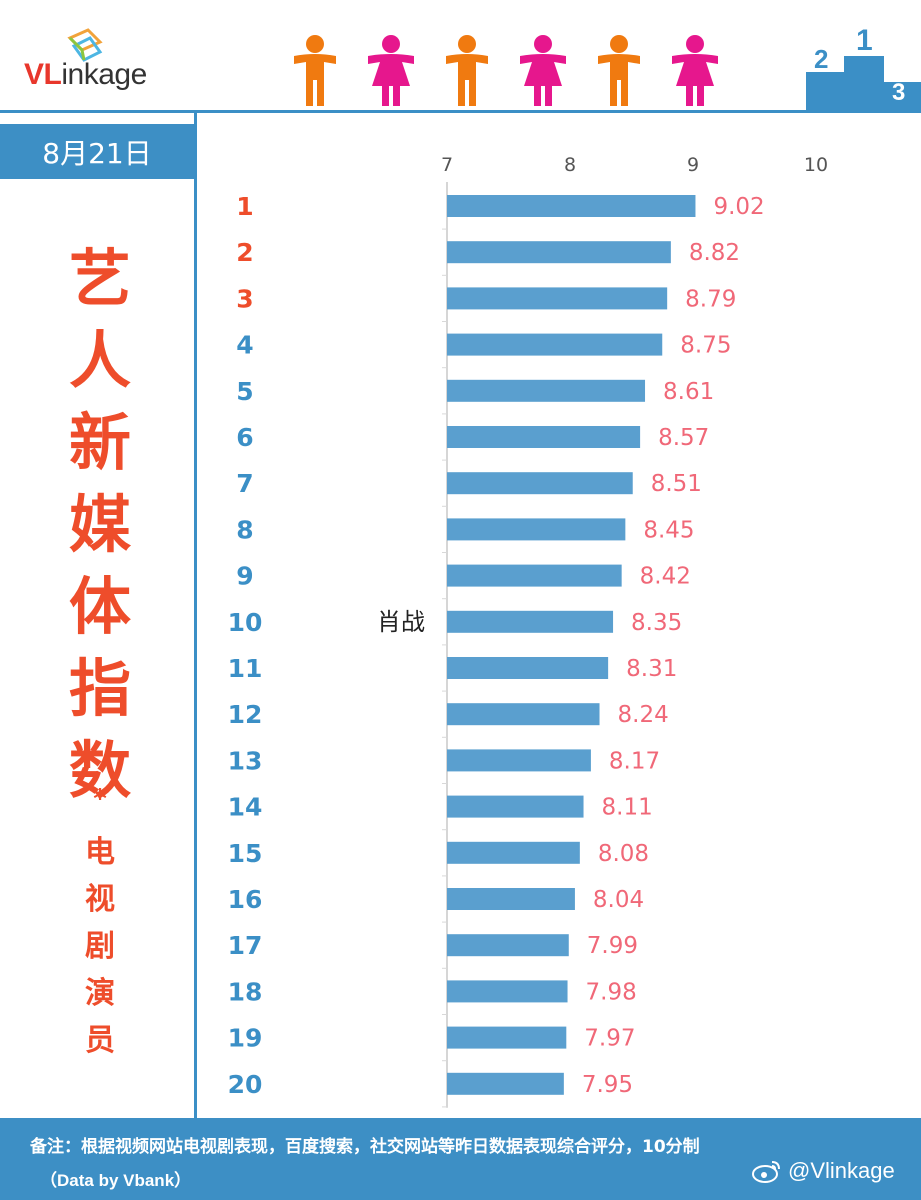 This screenshot has height=1200, width=921. What do you see at coordinates (244, 529) in the screenshot?
I see `rank-label: 8` at bounding box center [244, 529].